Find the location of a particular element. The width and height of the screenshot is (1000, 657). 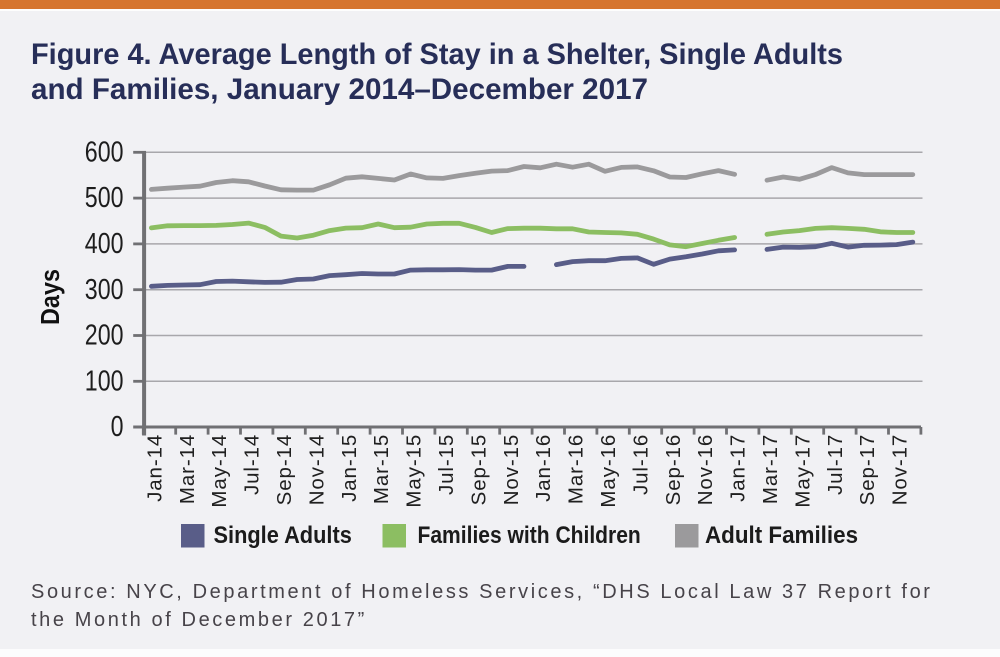

svg-text: Days is located at coordinates (51, 297).